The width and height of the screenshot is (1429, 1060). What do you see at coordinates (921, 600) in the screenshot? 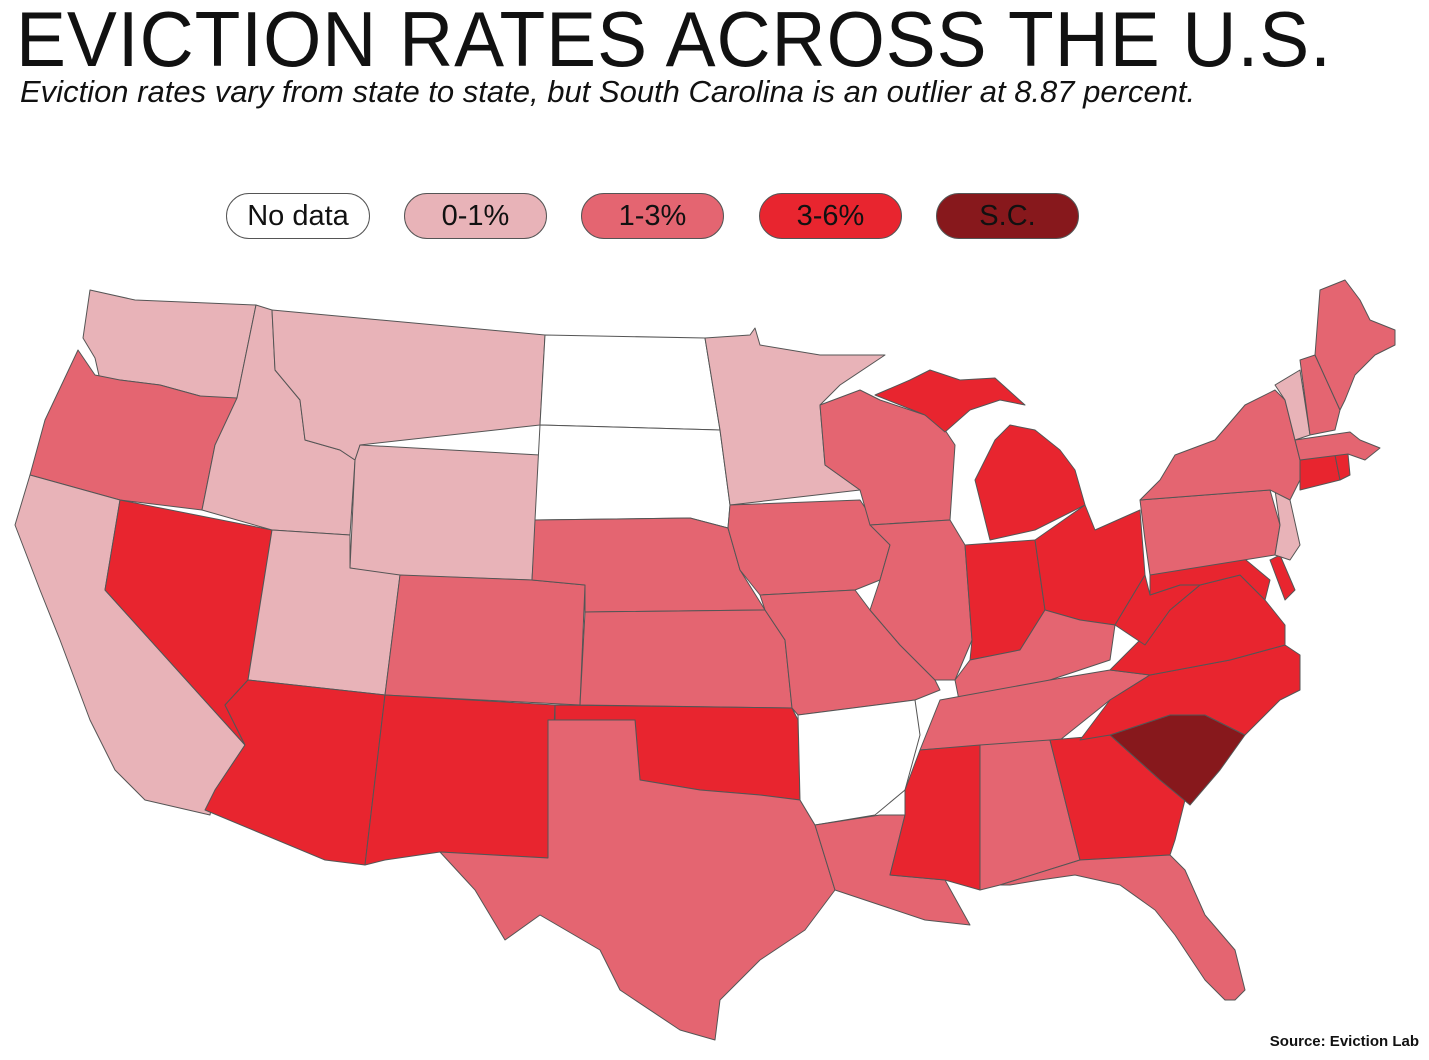
I see `state-illinois` at bounding box center [921, 600].